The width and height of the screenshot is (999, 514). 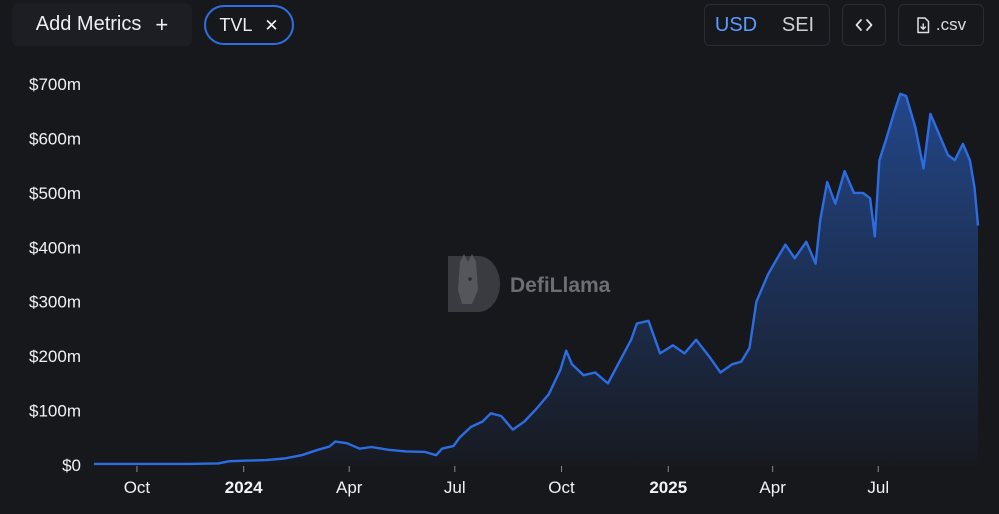 I want to click on x-tick-label: 2025, so click(x=668, y=487).